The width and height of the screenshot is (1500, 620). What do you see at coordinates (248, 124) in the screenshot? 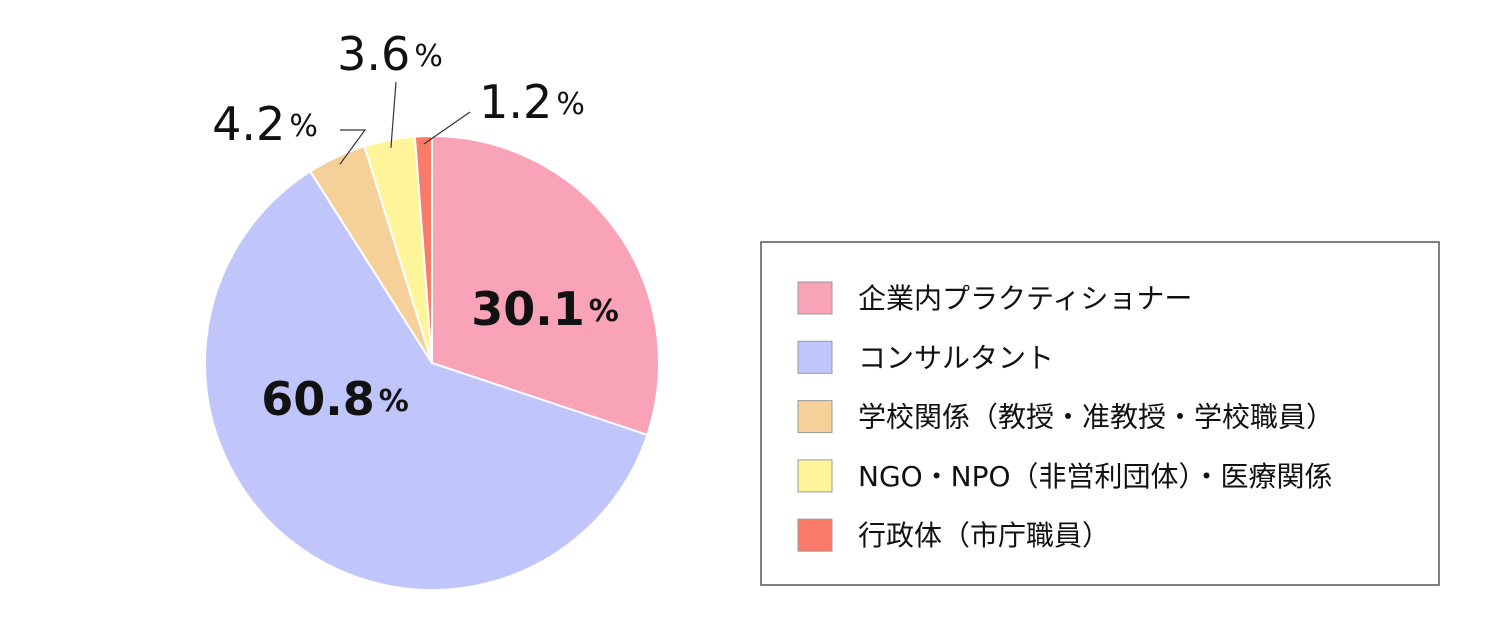
I see `label-number: 4.2` at bounding box center [248, 124].